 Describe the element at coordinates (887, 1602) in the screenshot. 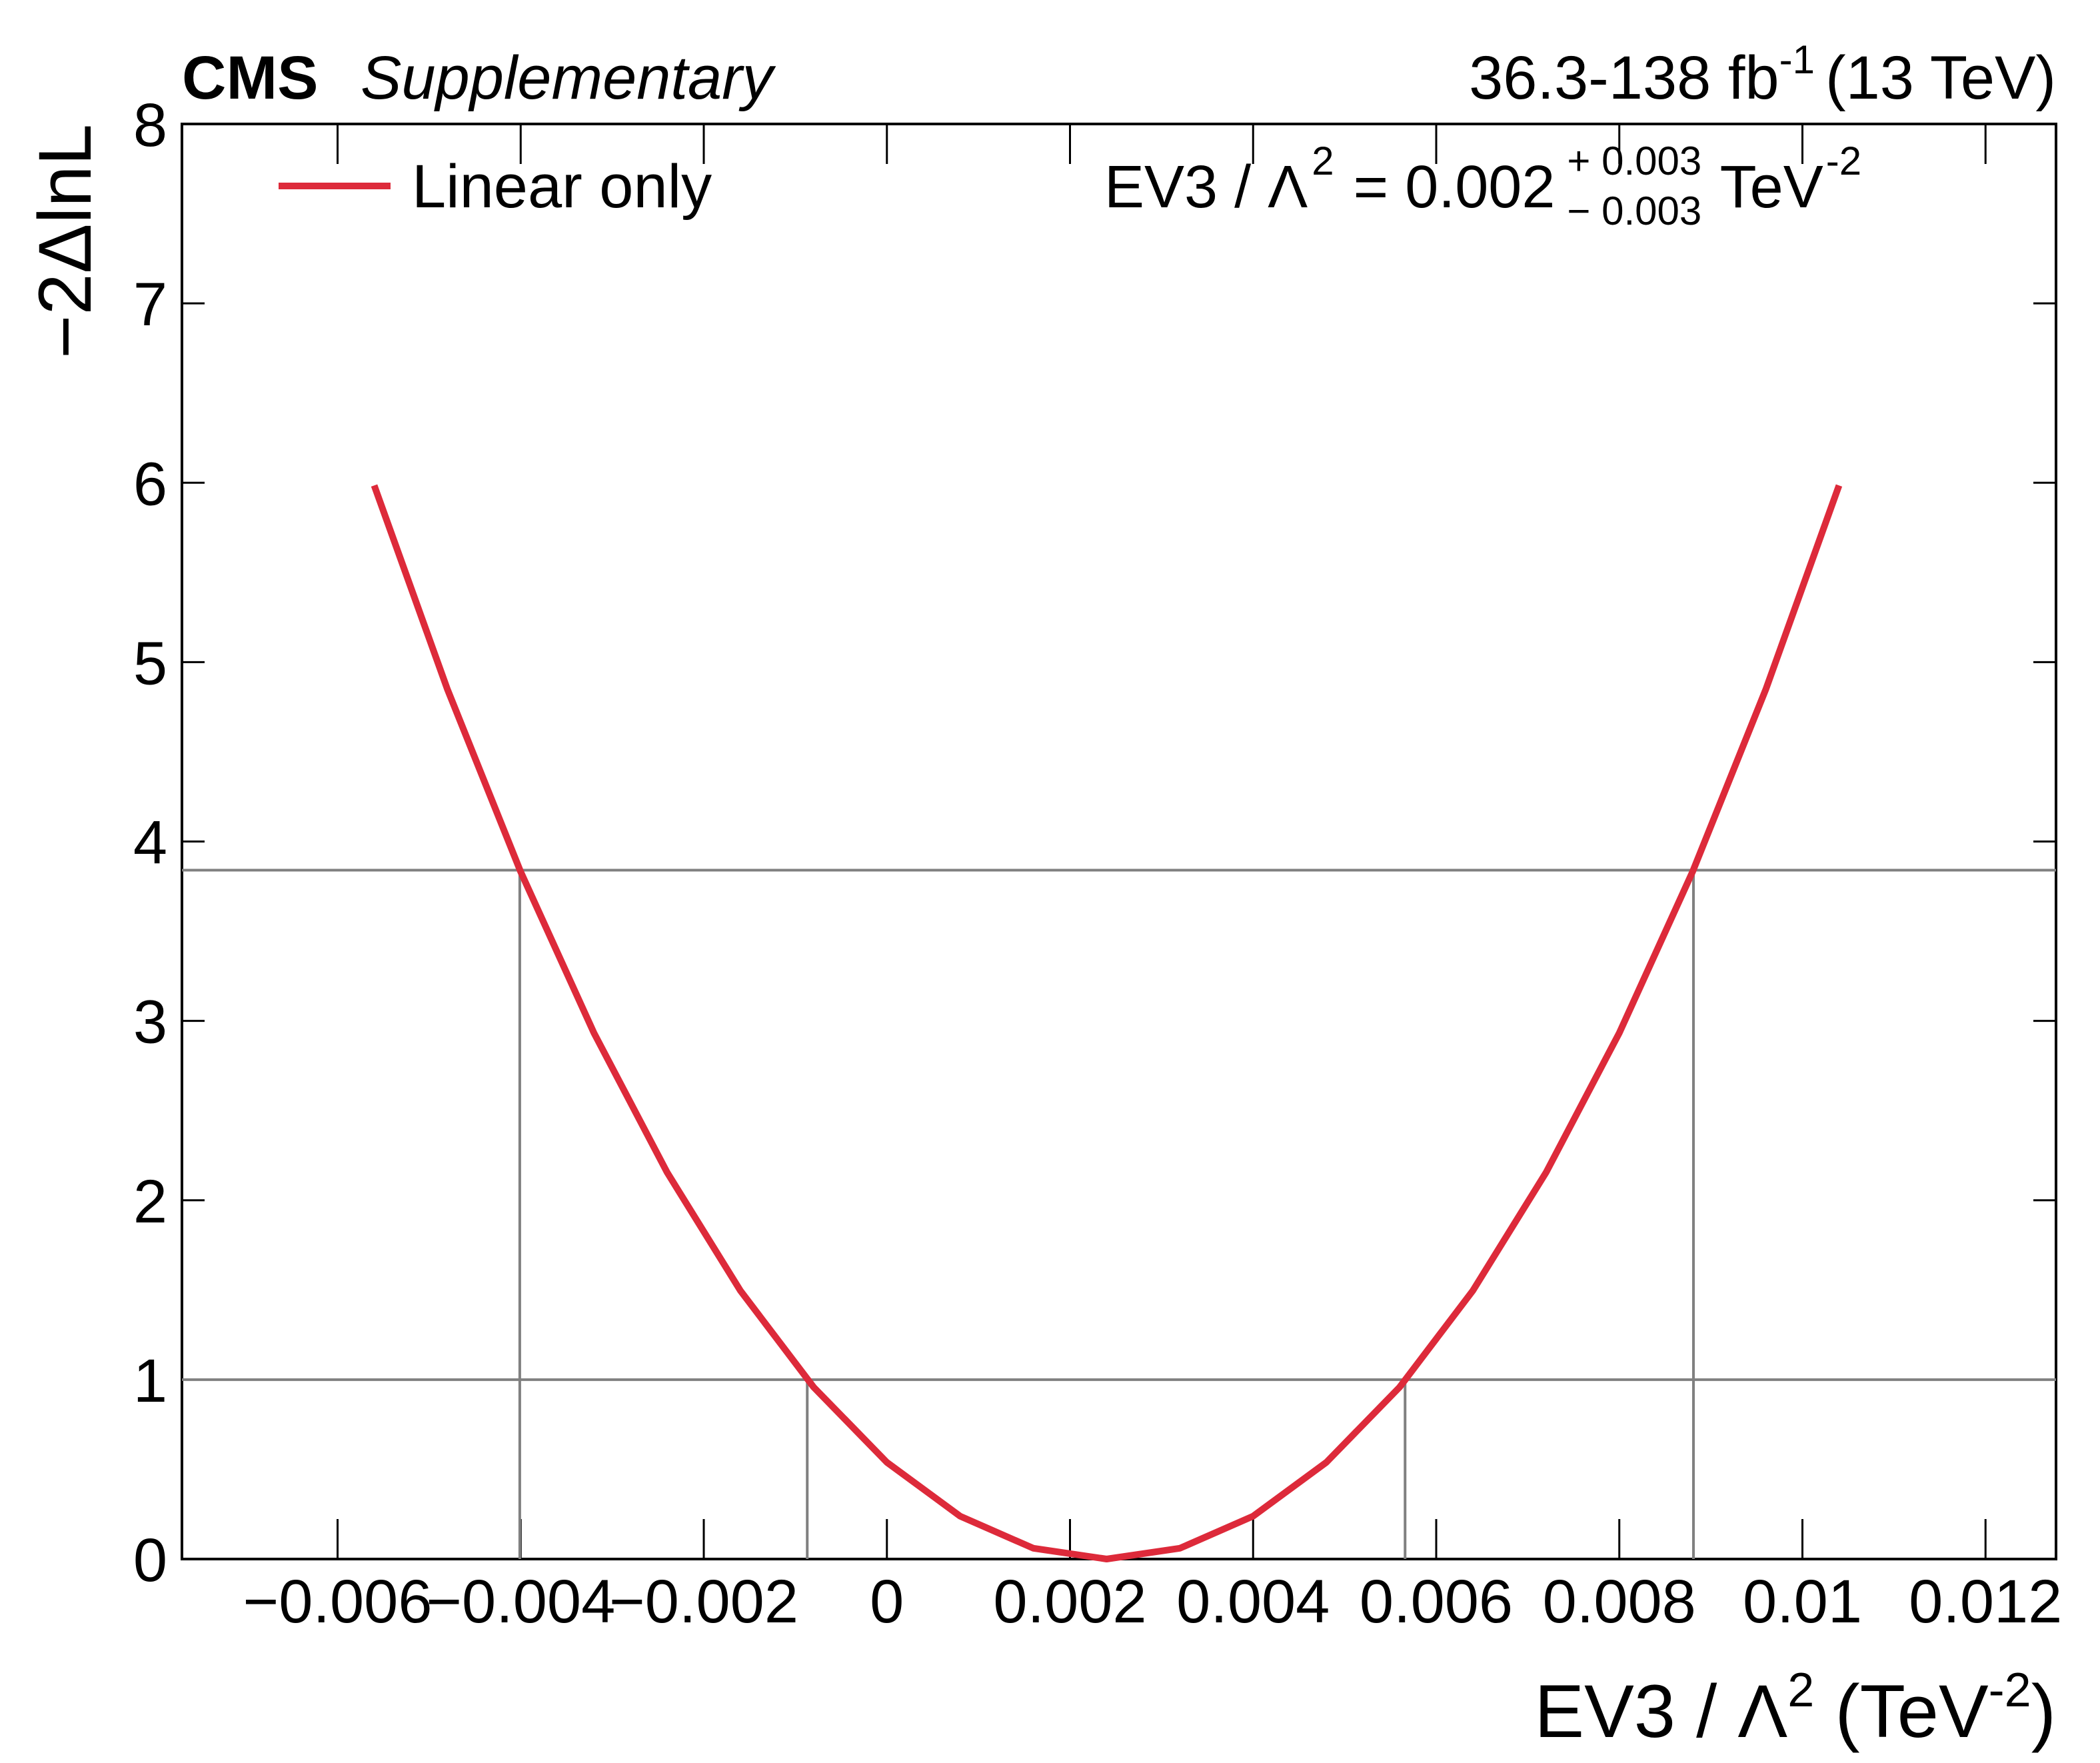

I see `x-tick-label: 0` at that location.